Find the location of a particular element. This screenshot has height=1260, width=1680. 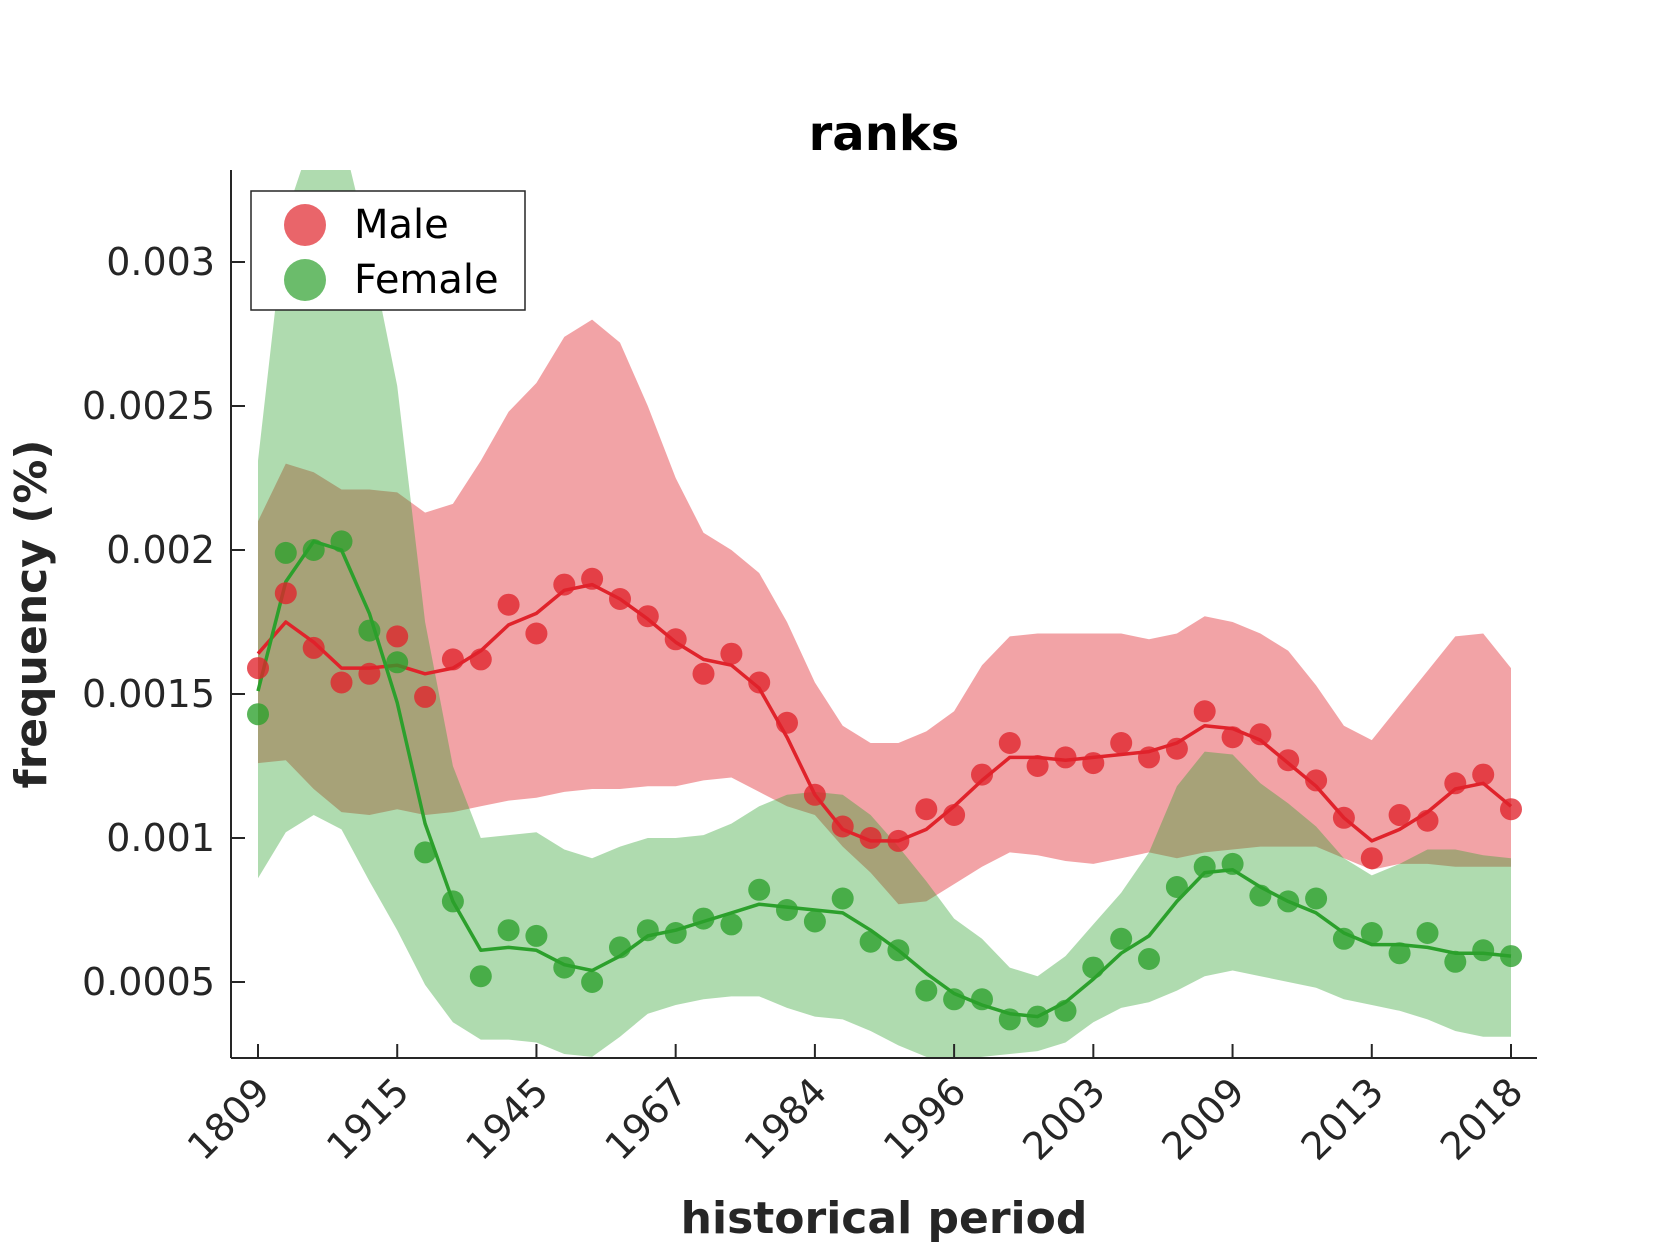

y-tick-label: 0.0025 is located at coordinates (148, 406).